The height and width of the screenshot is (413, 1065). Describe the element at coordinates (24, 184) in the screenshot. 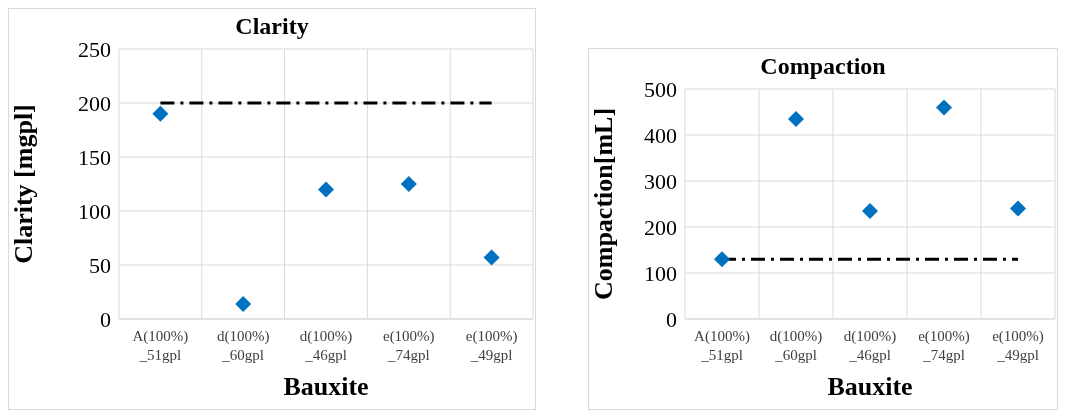

I see `y-axis-title: Clarity [mgpl]` at that location.